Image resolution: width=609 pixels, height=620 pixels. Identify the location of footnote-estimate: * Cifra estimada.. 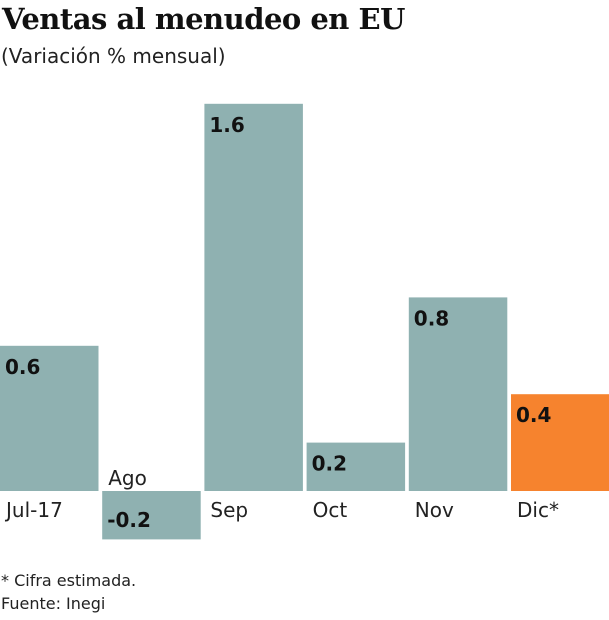
(69, 580).